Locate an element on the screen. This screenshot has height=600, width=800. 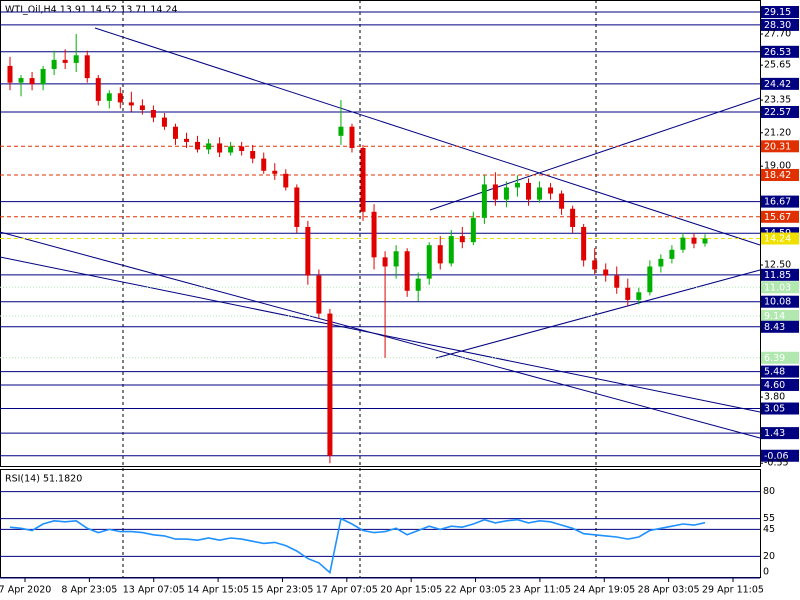
y-tick-label: 20 is located at coordinates (769, 556).